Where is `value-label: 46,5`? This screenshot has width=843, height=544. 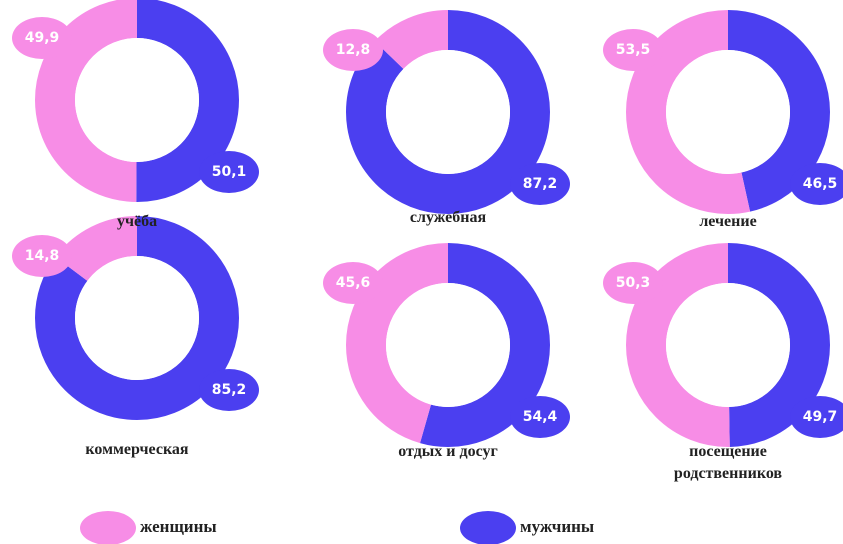
value-label: 46,5 is located at coordinates (820, 184).